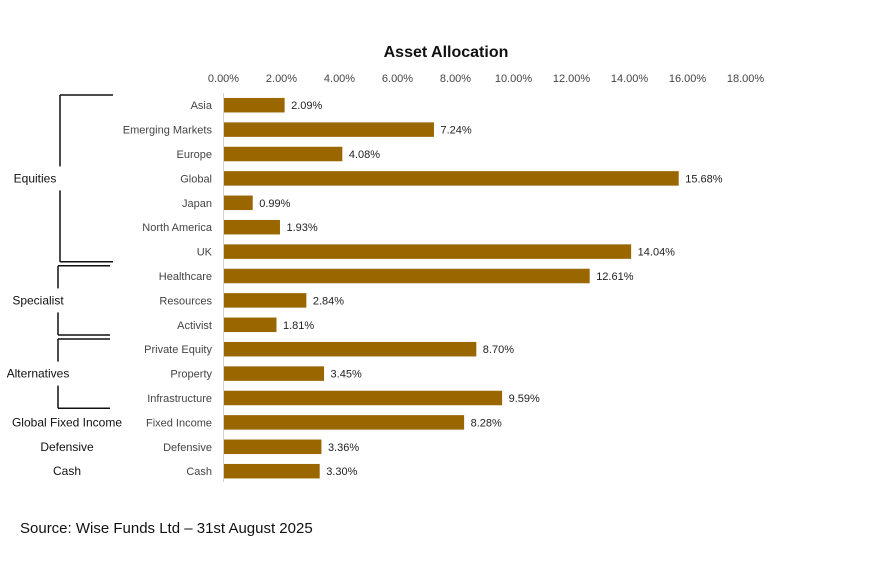 The height and width of the screenshot is (576, 875). Describe the element at coordinates (397, 79) in the screenshot. I see `x-tick-label: 6.00%` at that location.